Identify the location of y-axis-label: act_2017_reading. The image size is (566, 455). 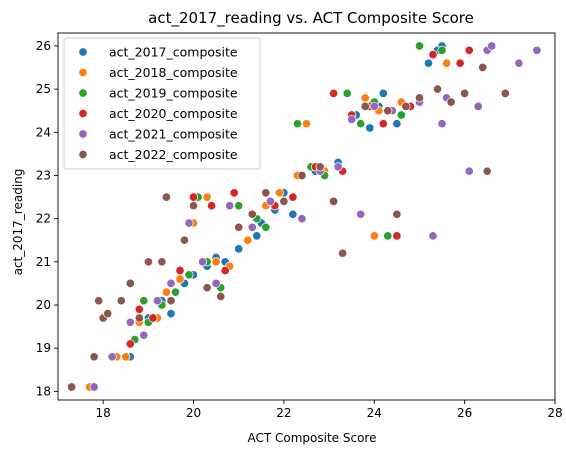
(18, 222).